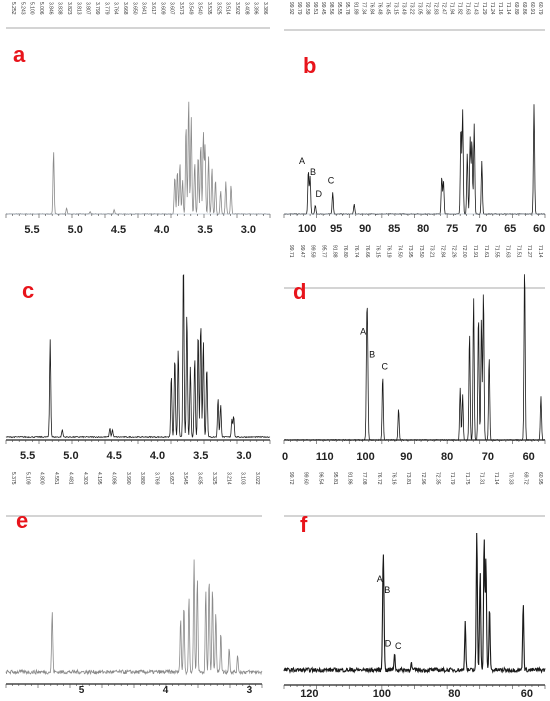 The image size is (550, 701). I want to click on peak-value-label: 98.56, so click(331, 8).